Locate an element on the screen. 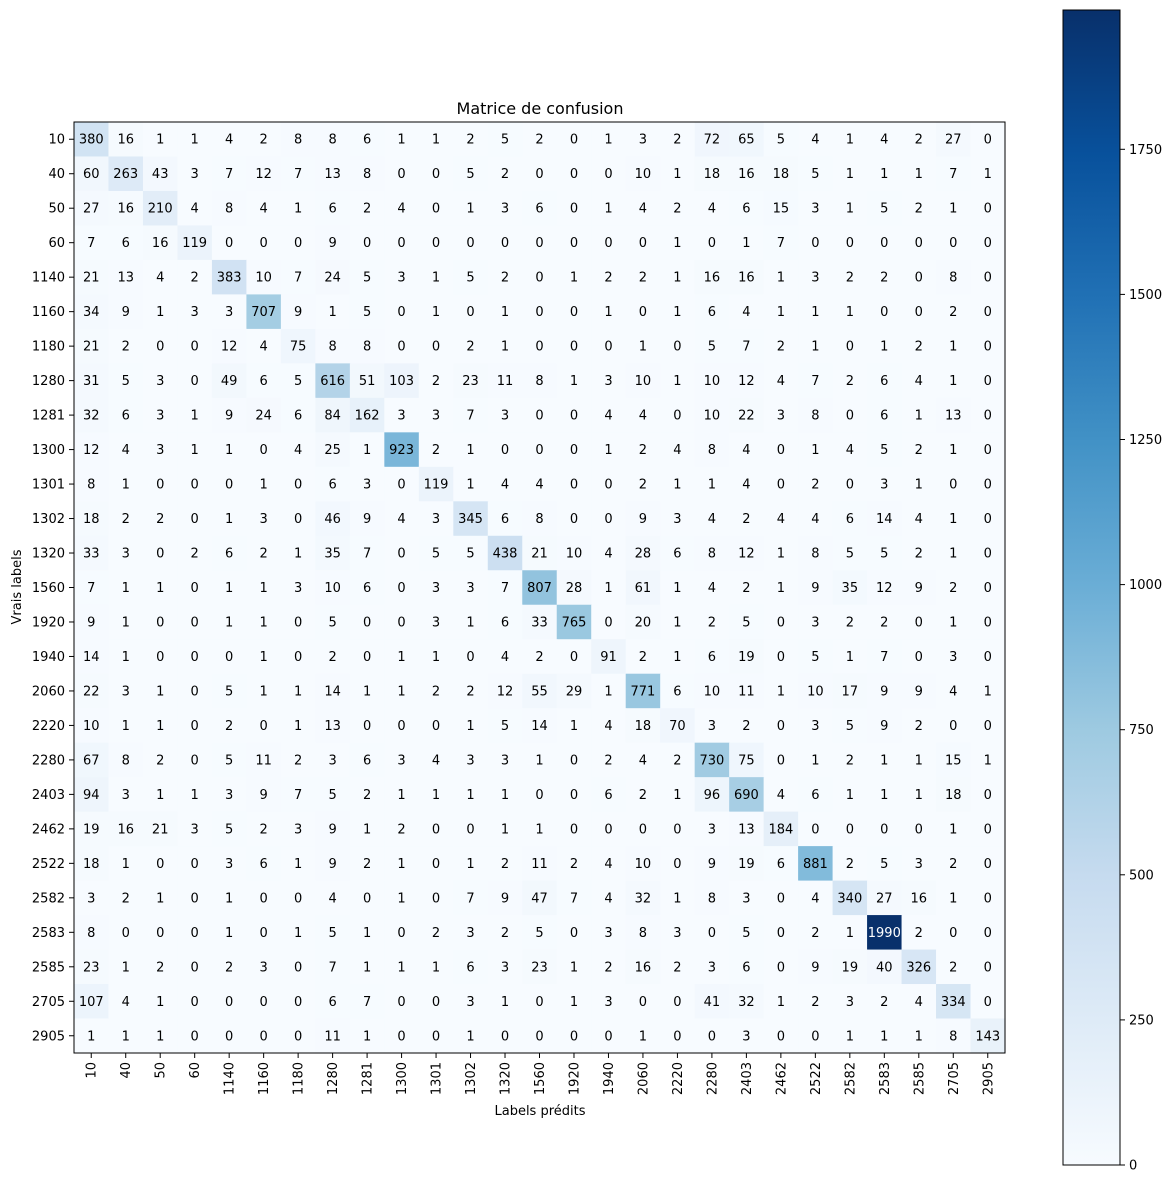 Image resolution: width=1175 pixels, height=1183 pixels. chart-title: Matrice de confusion is located at coordinates (540, 108).